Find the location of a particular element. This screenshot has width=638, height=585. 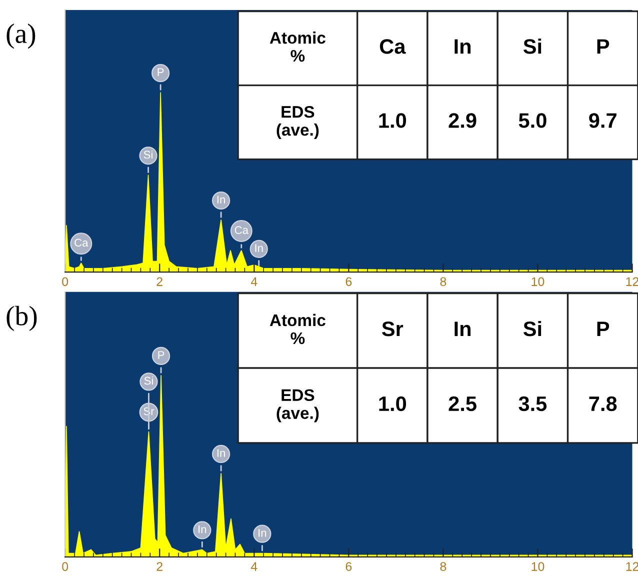

chart-title: (b) is located at coordinates (21, 319).